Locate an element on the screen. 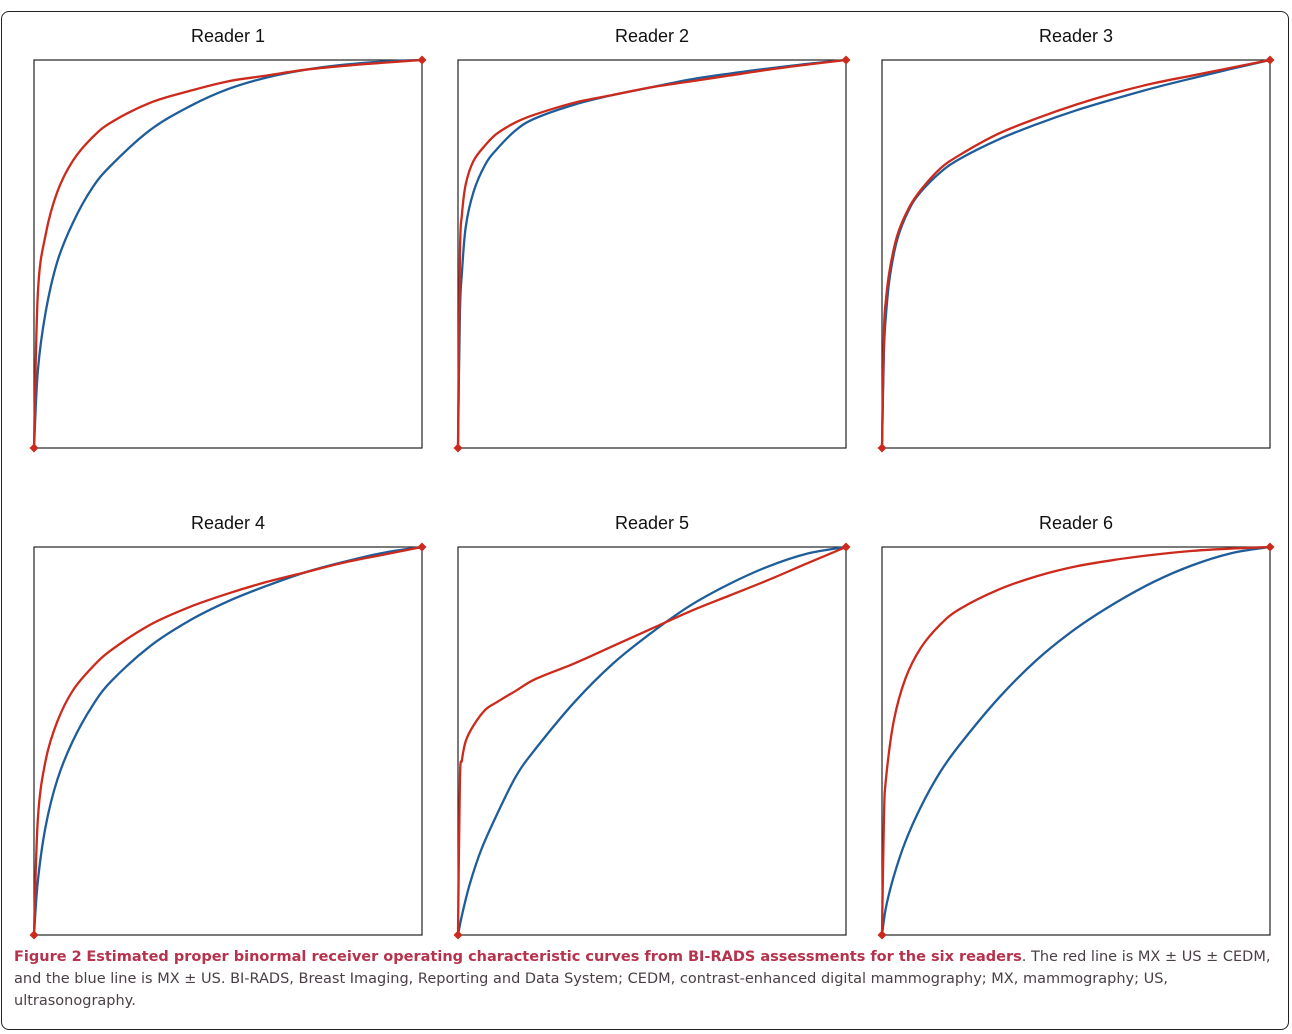  panel-reader-3: Reader 3 is located at coordinates (1076, 239).